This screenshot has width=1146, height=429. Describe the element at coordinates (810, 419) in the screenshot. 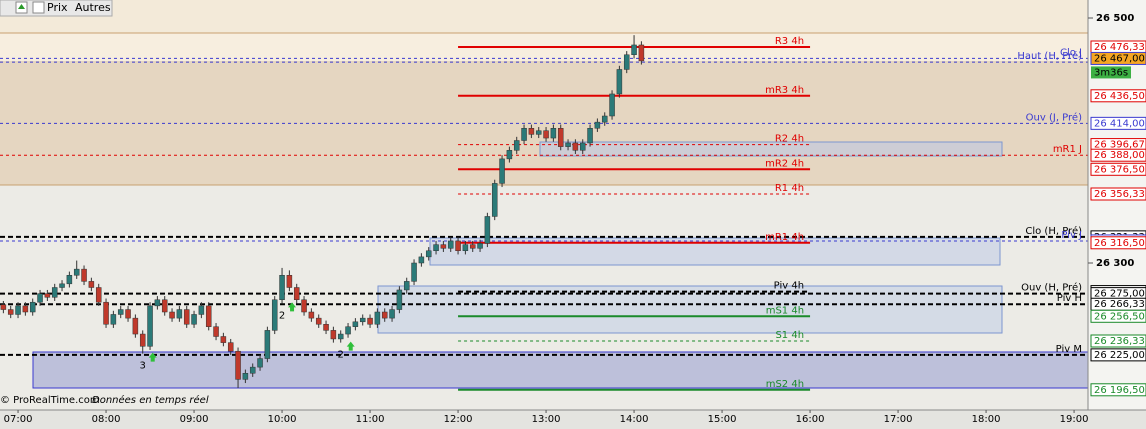

I see `x-tick-label: 16:00` at that location.